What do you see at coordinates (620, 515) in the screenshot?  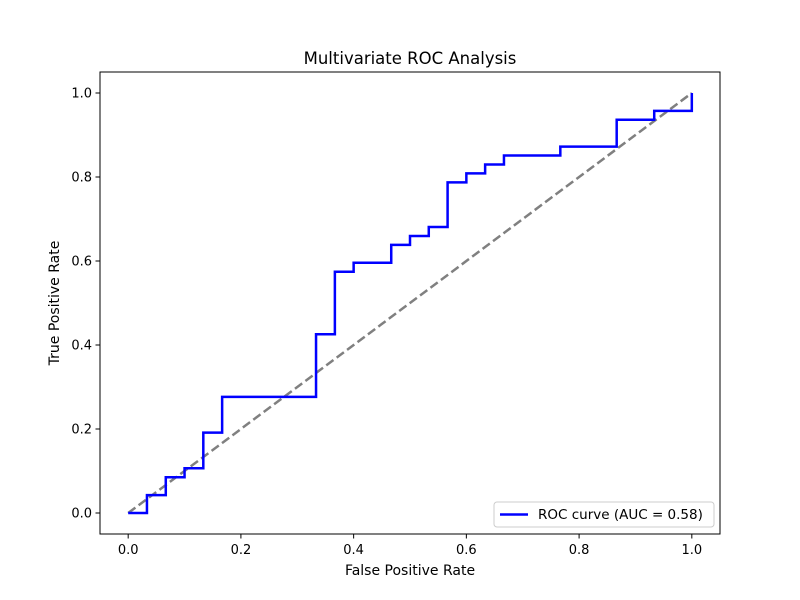 I see `legend-entry-roc: ROC curve (AUC = 0.58)` at bounding box center [620, 515].